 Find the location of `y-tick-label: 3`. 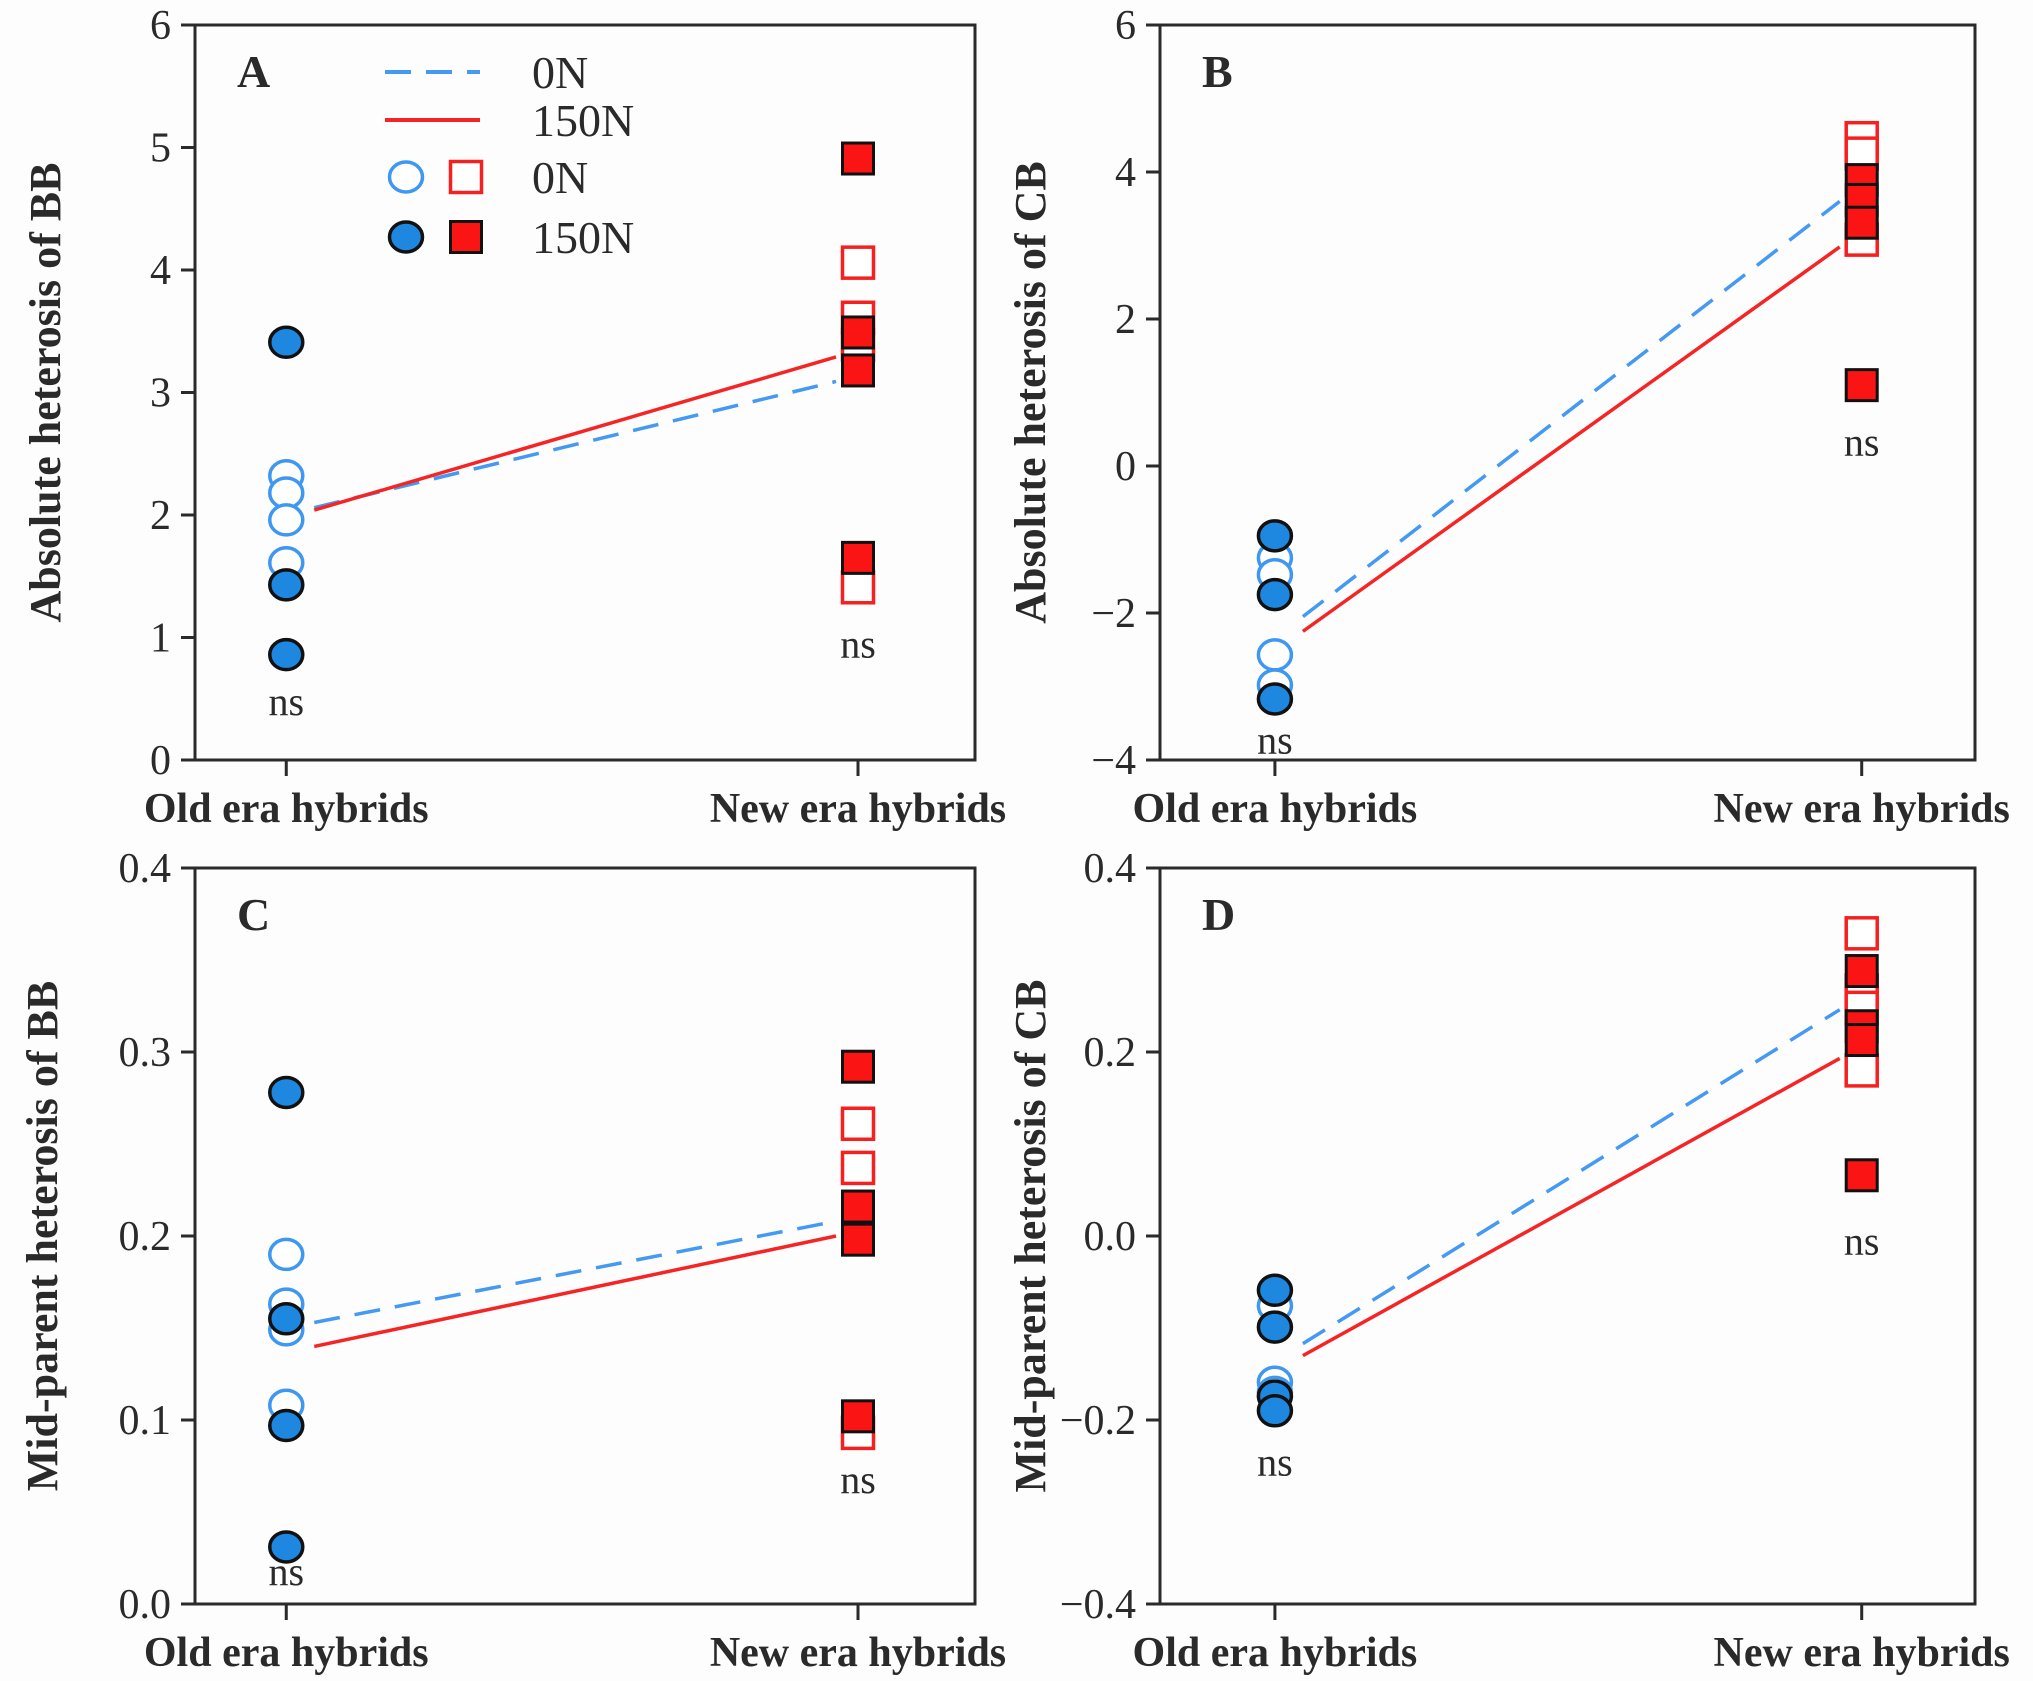

y-tick-label: 3 is located at coordinates (160, 394).